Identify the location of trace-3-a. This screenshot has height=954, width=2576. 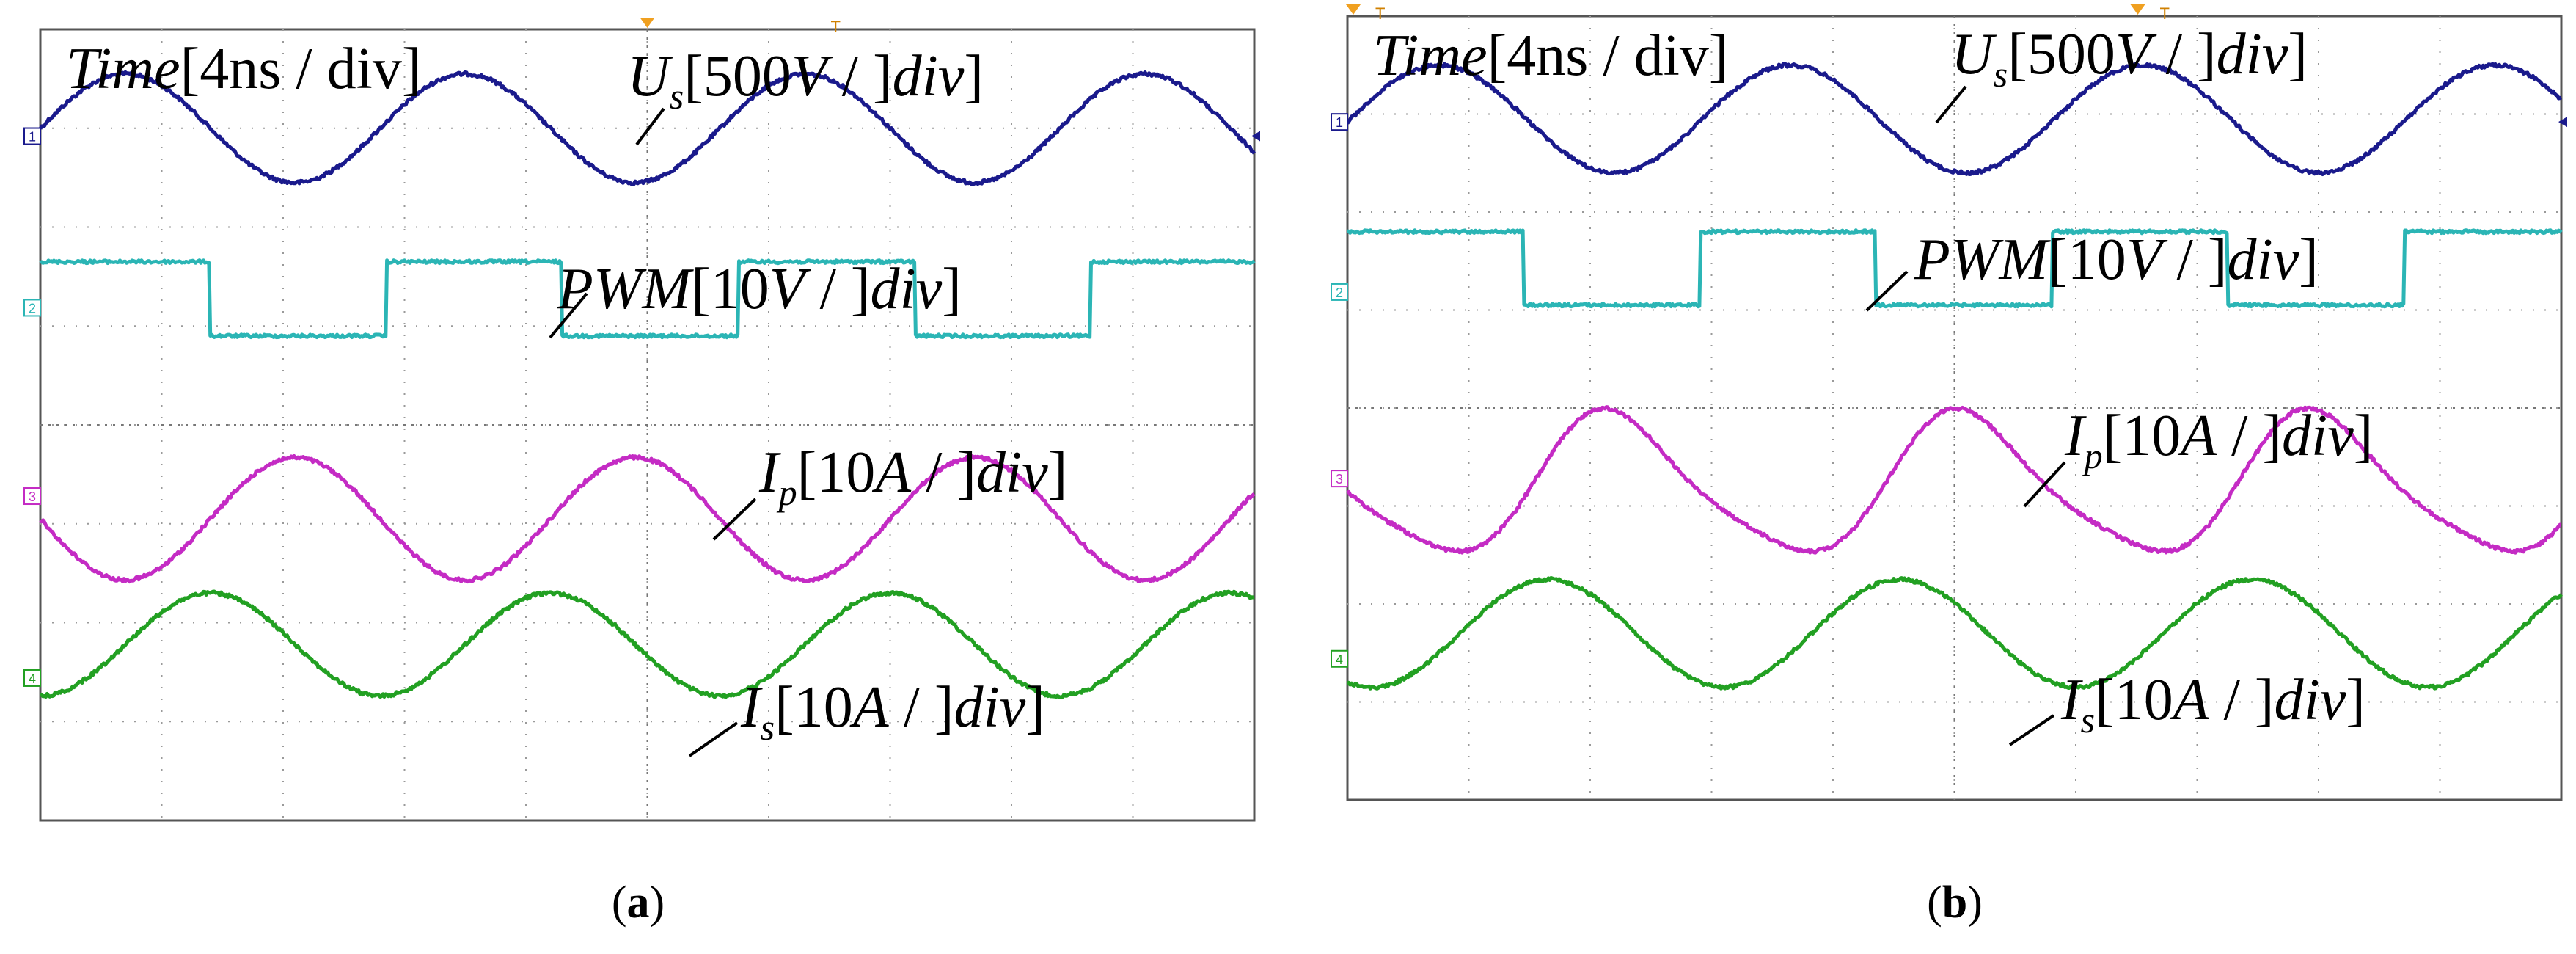
(647, 519).